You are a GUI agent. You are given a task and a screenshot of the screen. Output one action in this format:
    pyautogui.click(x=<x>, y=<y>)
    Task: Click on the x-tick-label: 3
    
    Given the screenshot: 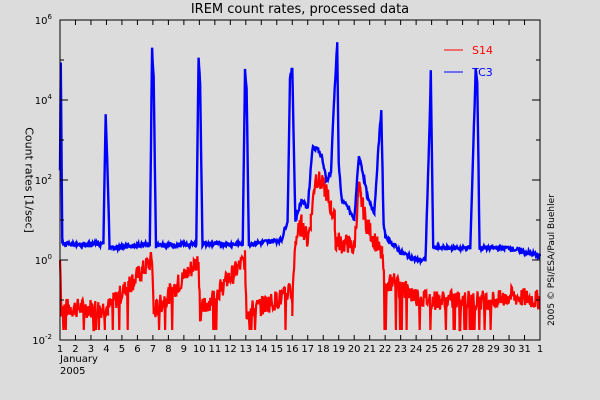 What is the action you would take?
    pyautogui.click(x=91, y=349)
    